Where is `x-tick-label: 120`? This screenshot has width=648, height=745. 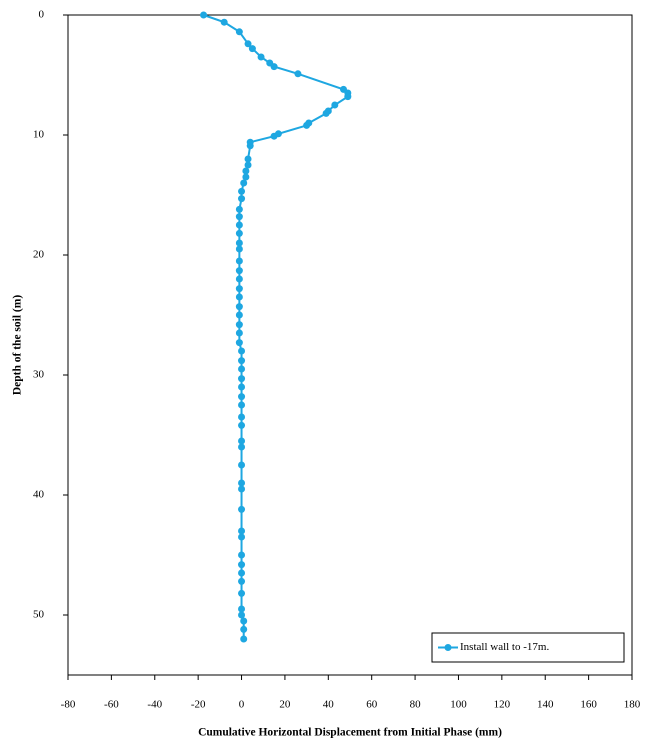 x-tick-label: 120 is located at coordinates (502, 705).